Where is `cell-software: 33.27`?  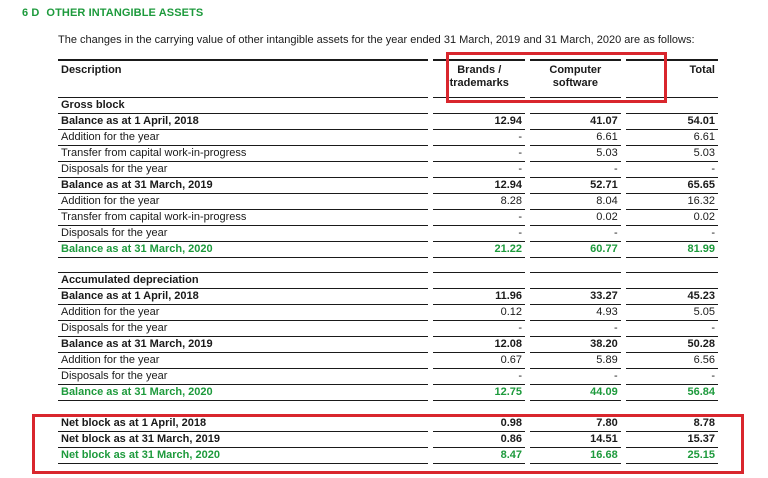 cell-software: 33.27 is located at coordinates (574, 296).